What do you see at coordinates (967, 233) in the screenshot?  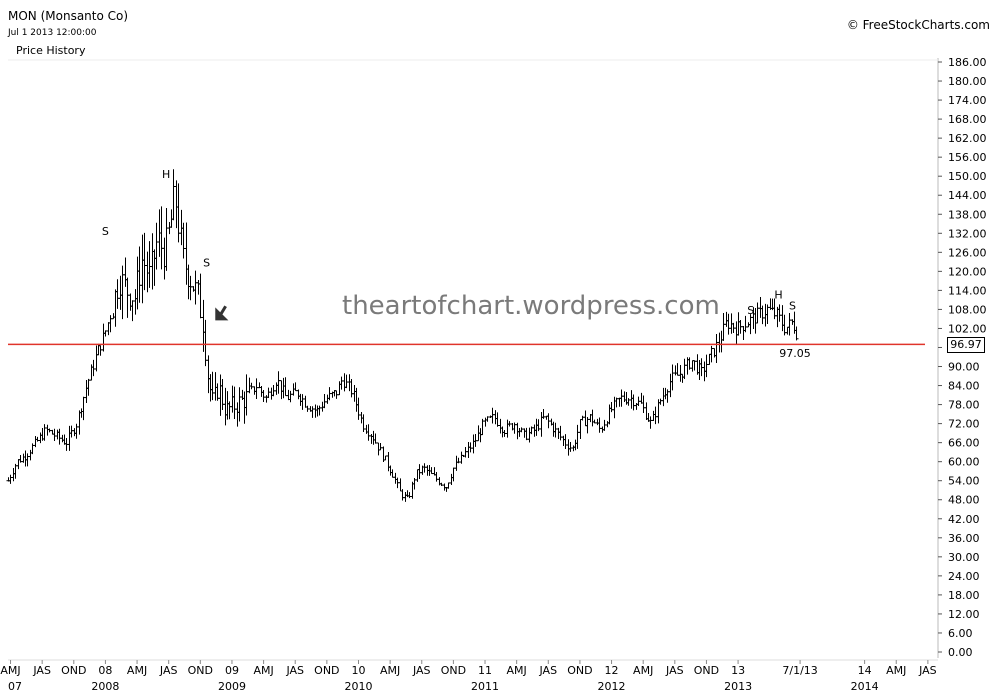 I see `y-tick-label: 132.00` at bounding box center [967, 233].